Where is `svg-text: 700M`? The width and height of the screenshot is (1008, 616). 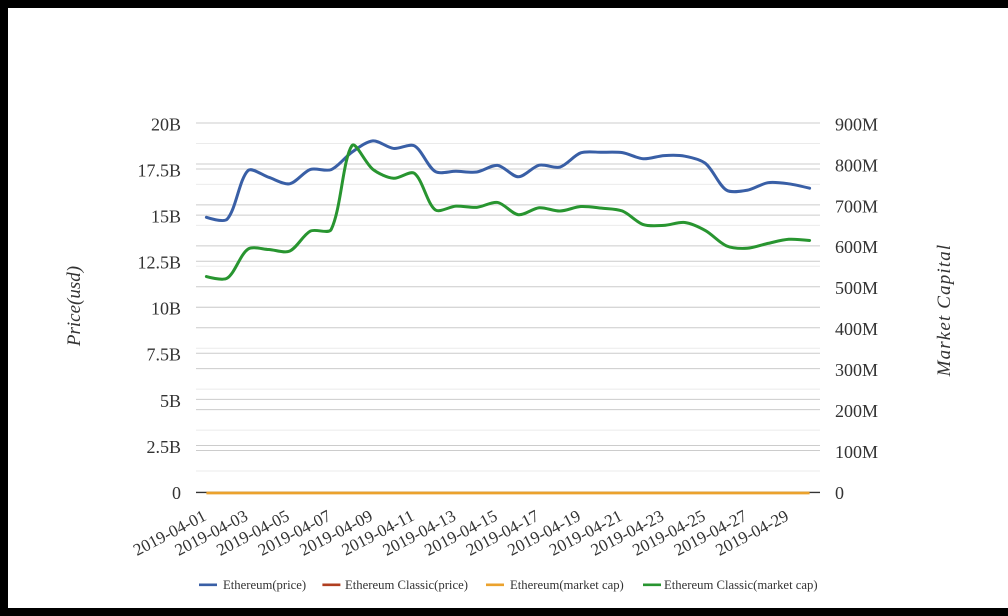 svg-text: 700M is located at coordinates (856, 206).